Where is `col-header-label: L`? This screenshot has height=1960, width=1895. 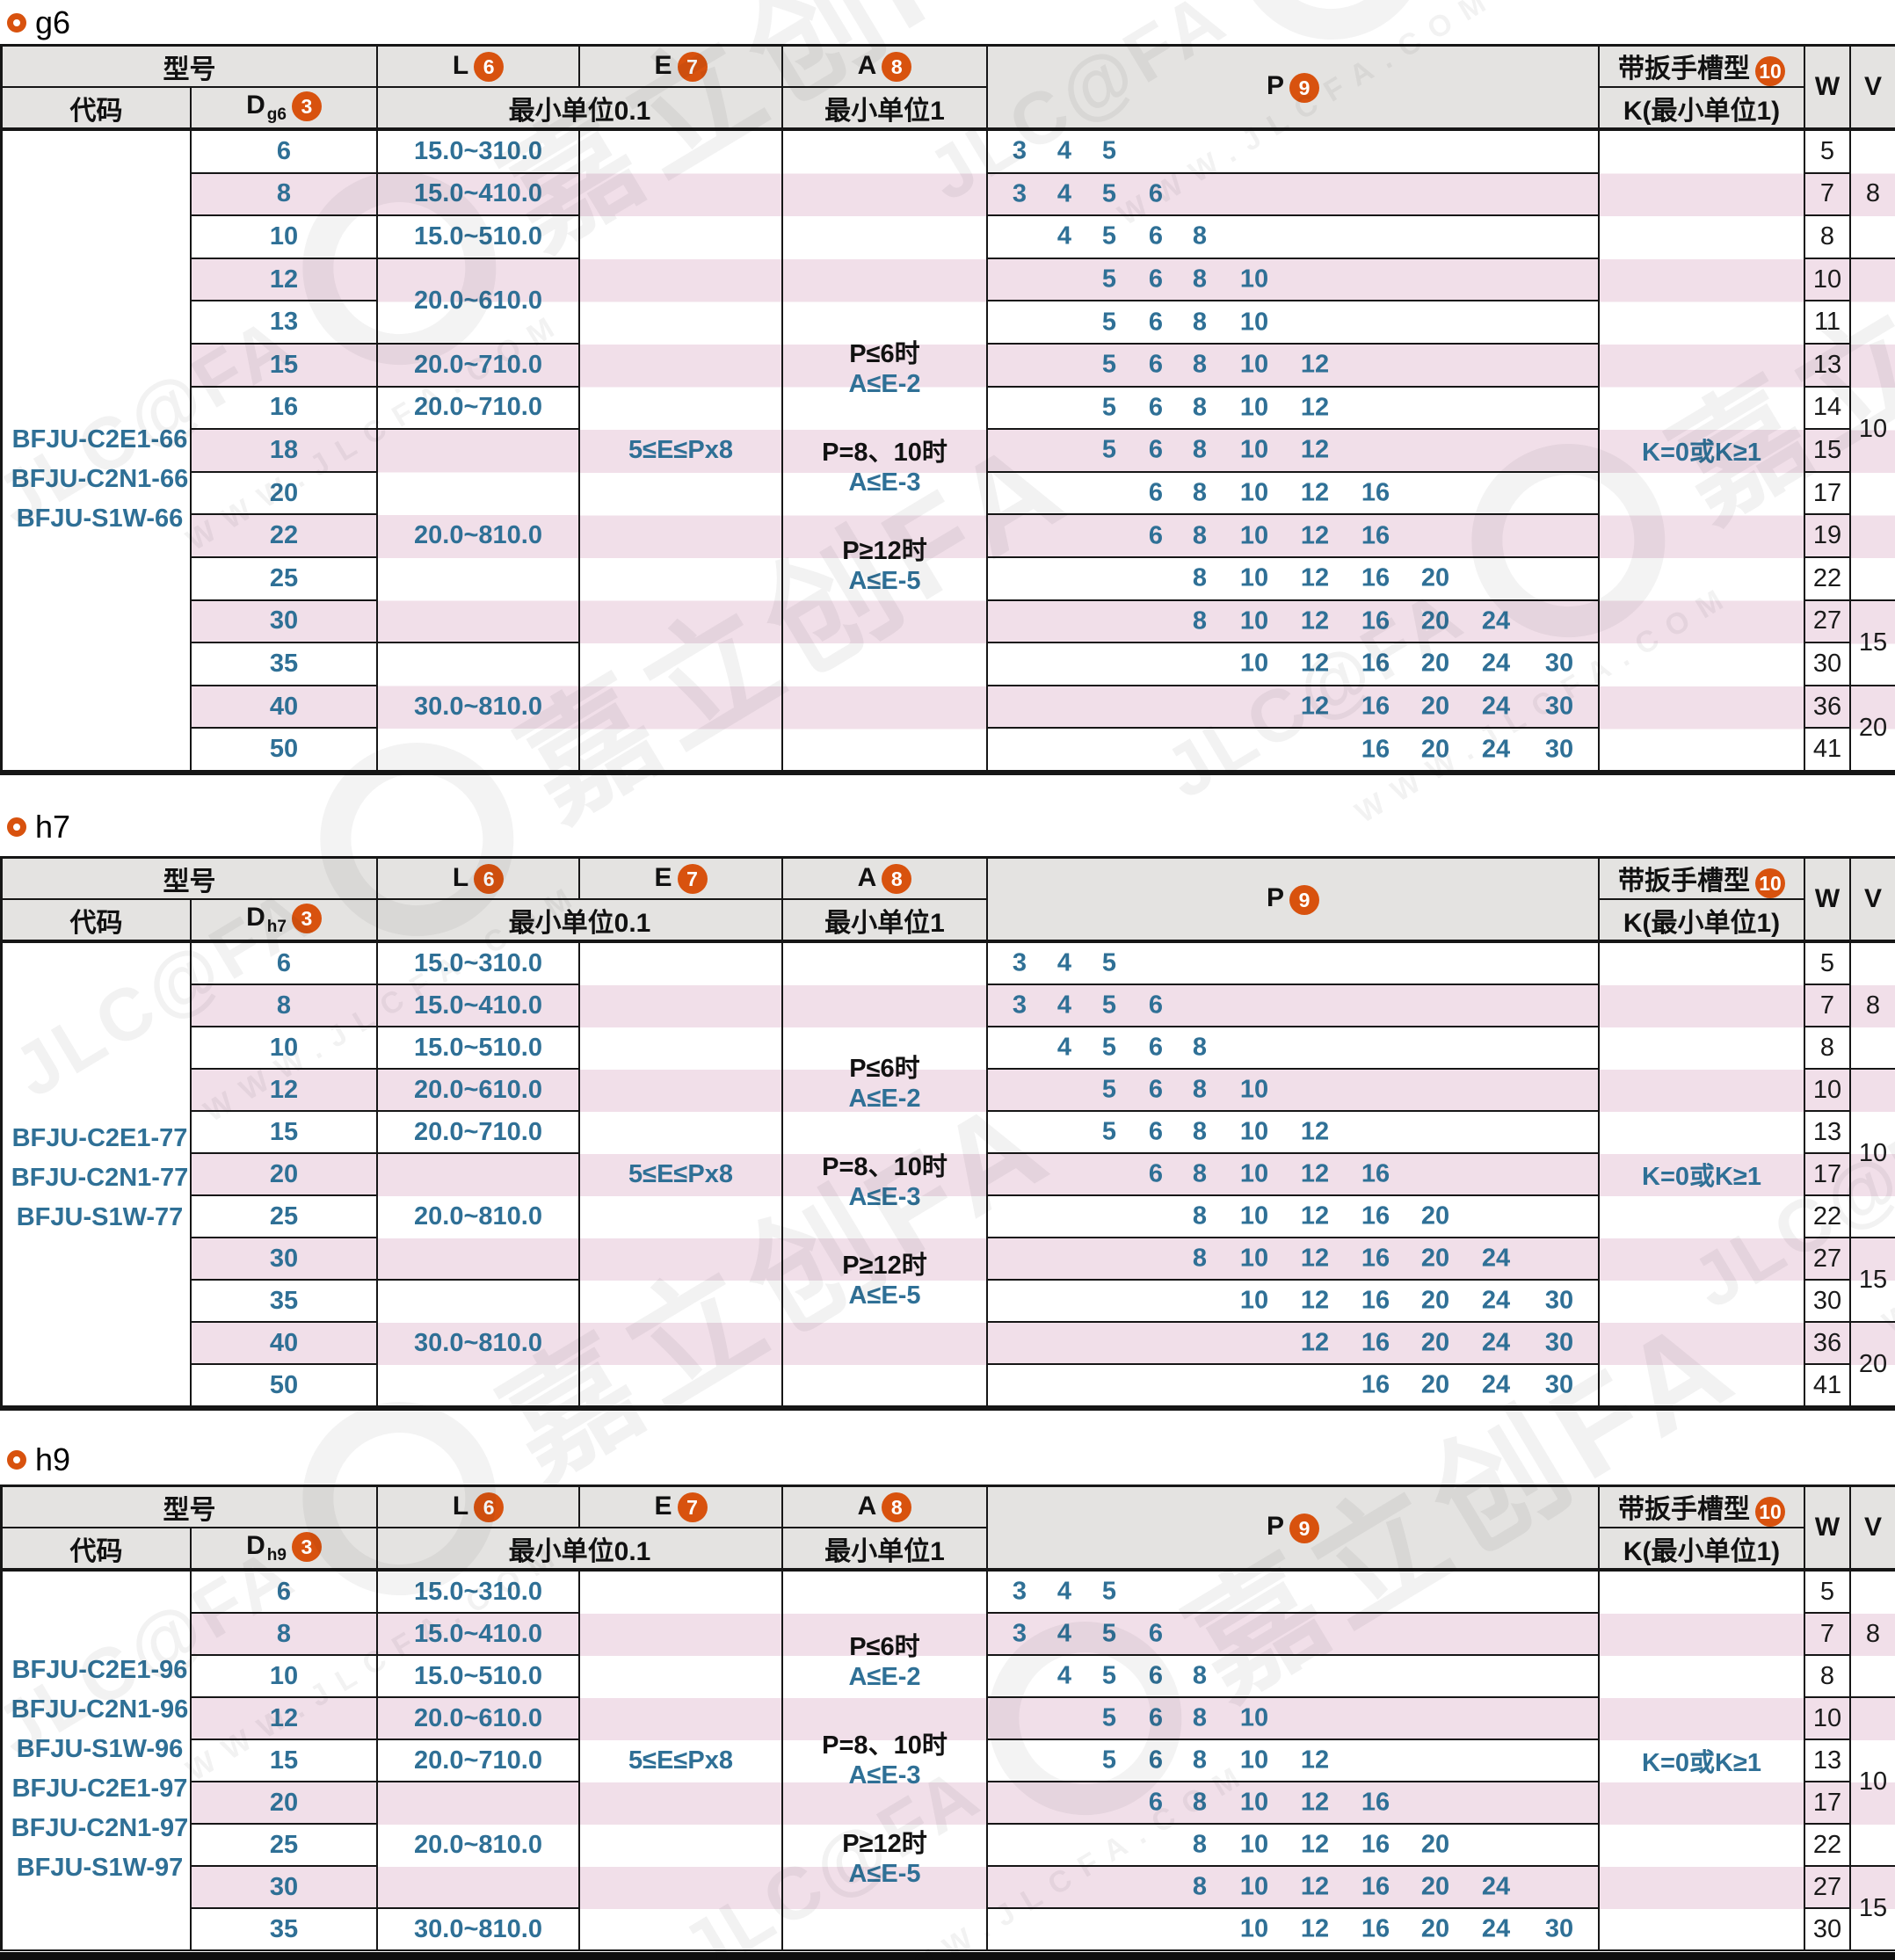 col-header-label: L is located at coordinates (460, 1506).